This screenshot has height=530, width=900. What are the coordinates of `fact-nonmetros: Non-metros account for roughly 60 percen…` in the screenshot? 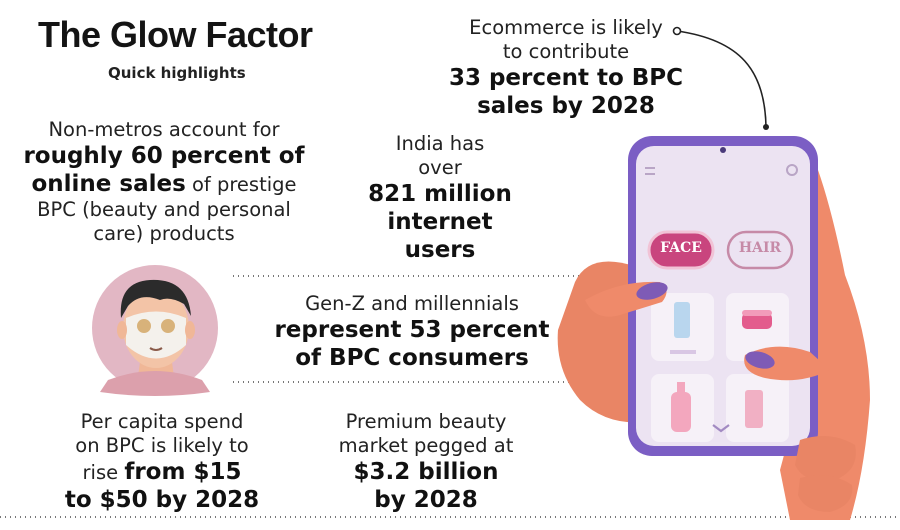 It's located at (164, 182).